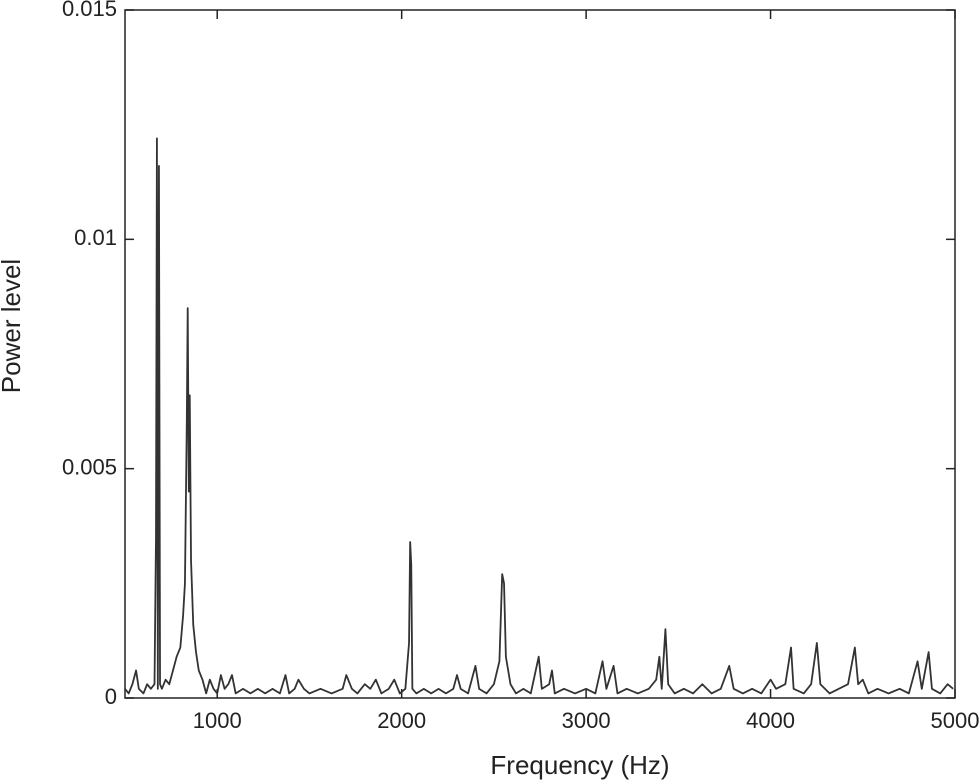 The width and height of the screenshot is (980, 782). Describe the element at coordinates (89, 466) in the screenshot. I see `y-tick-label: 0.005` at that location.